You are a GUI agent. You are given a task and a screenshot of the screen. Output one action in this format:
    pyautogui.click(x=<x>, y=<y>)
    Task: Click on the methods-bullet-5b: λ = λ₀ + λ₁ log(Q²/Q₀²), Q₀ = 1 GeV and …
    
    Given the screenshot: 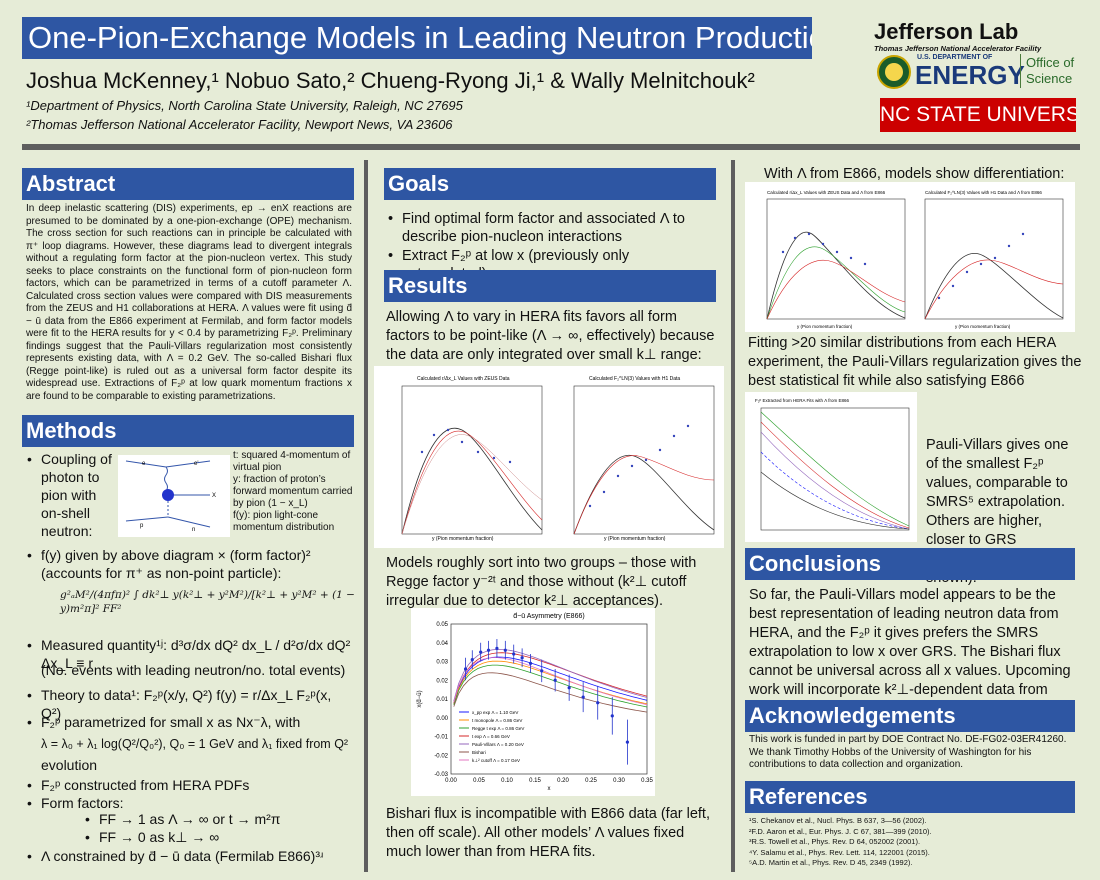 What is the action you would take?
    pyautogui.click(x=195, y=744)
    